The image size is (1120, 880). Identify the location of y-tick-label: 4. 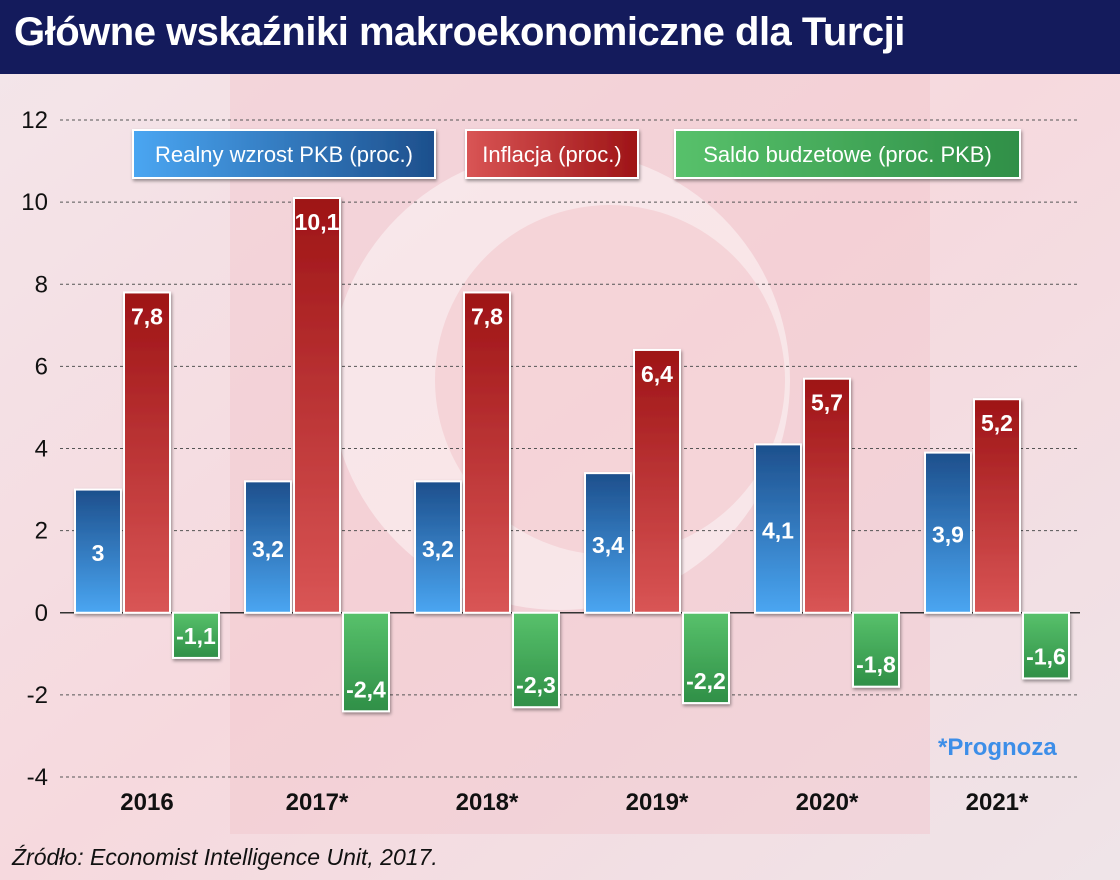
(41, 449).